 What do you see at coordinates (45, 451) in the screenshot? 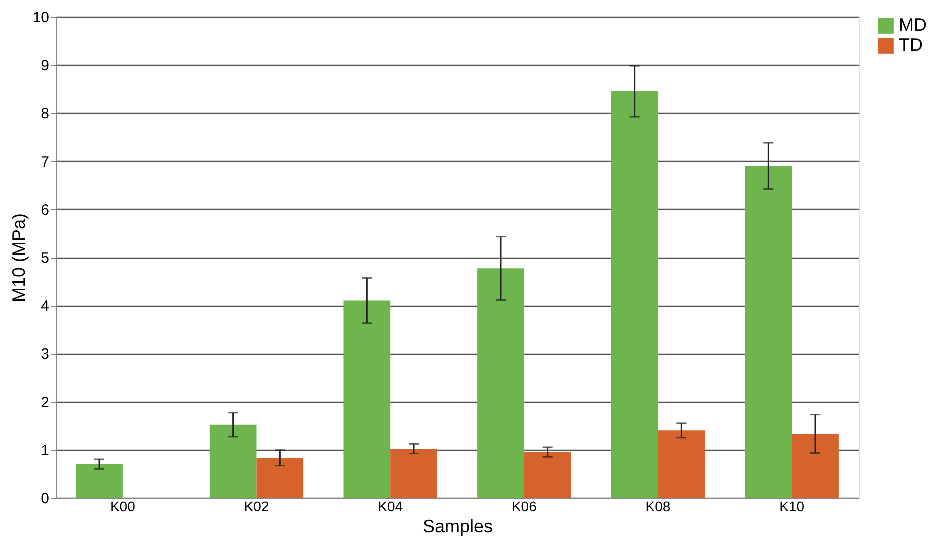
I see `y-tick-label: 1` at bounding box center [45, 451].